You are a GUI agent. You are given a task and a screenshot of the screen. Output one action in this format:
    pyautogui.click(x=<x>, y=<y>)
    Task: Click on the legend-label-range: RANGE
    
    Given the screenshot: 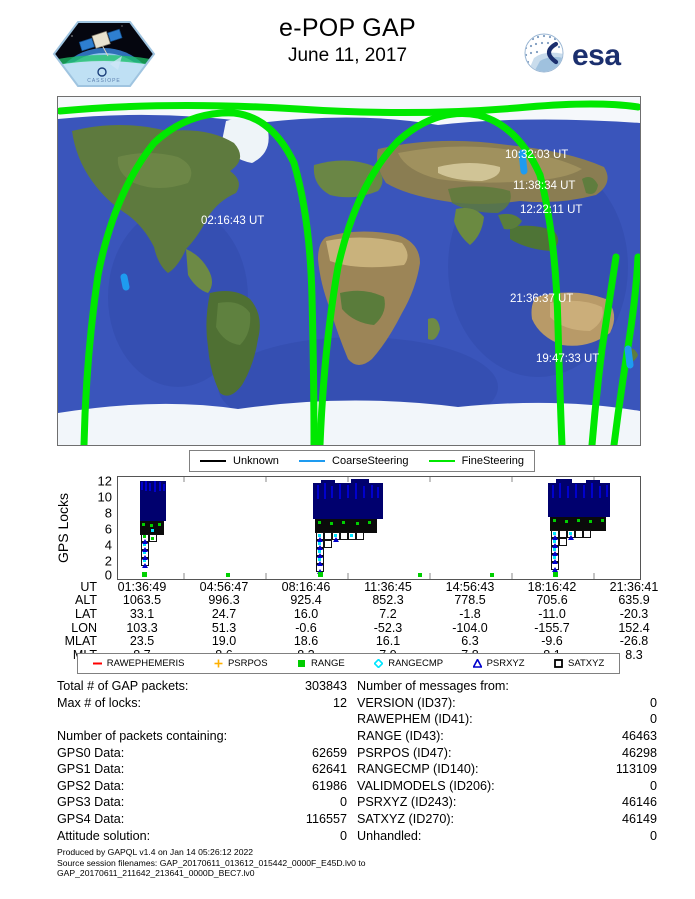 What is the action you would take?
    pyautogui.click(x=327, y=663)
    